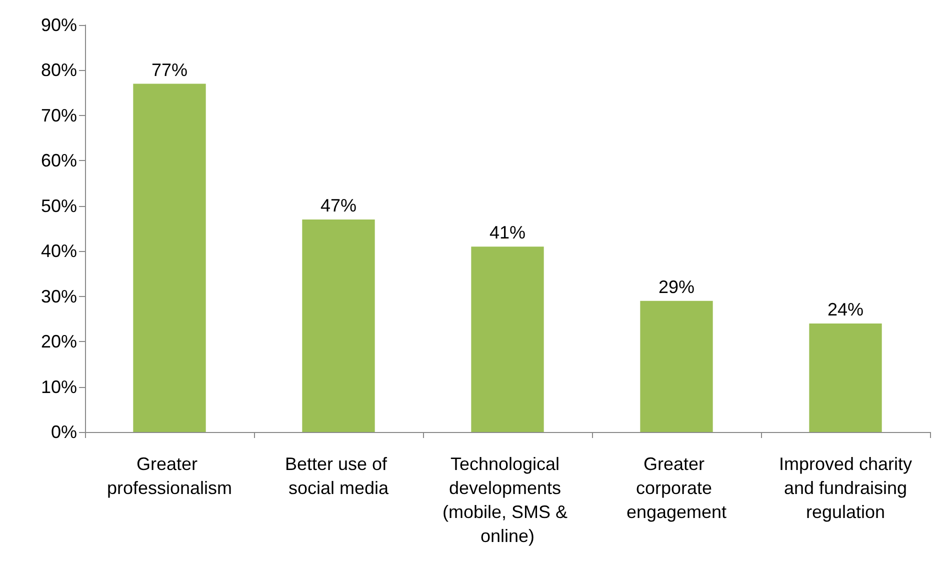 The image size is (944, 575). I want to click on y-tick-label: 40%, so click(58, 251).